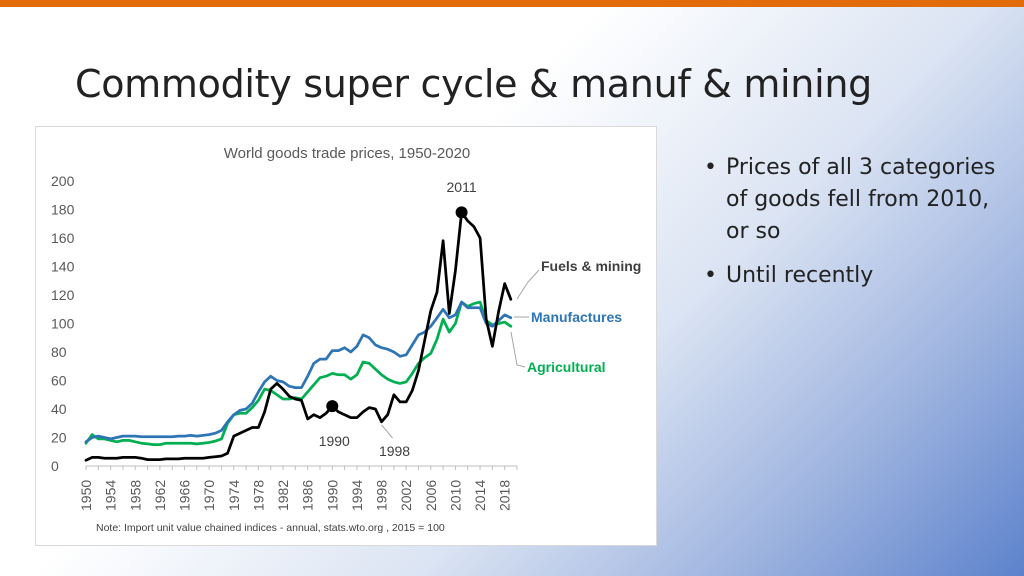 This screenshot has width=1024, height=576. Describe the element at coordinates (332, 495) in the screenshot. I see `x-tick-label: 1990` at that location.